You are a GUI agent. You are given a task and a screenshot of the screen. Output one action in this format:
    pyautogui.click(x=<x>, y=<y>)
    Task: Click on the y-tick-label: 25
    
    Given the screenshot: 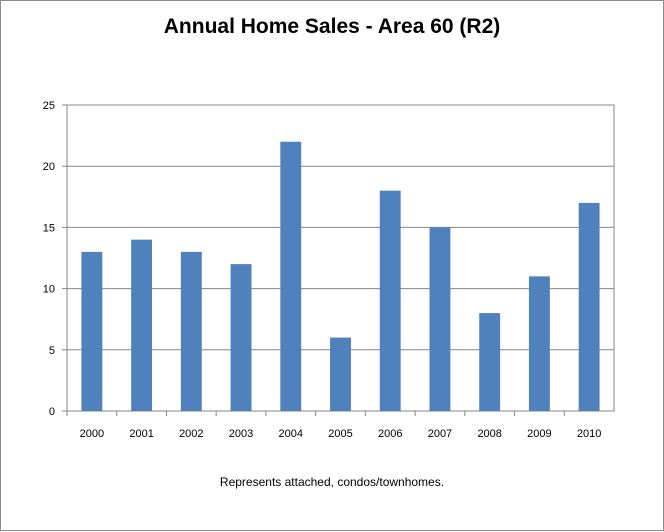 What is the action you would take?
    pyautogui.click(x=49, y=106)
    